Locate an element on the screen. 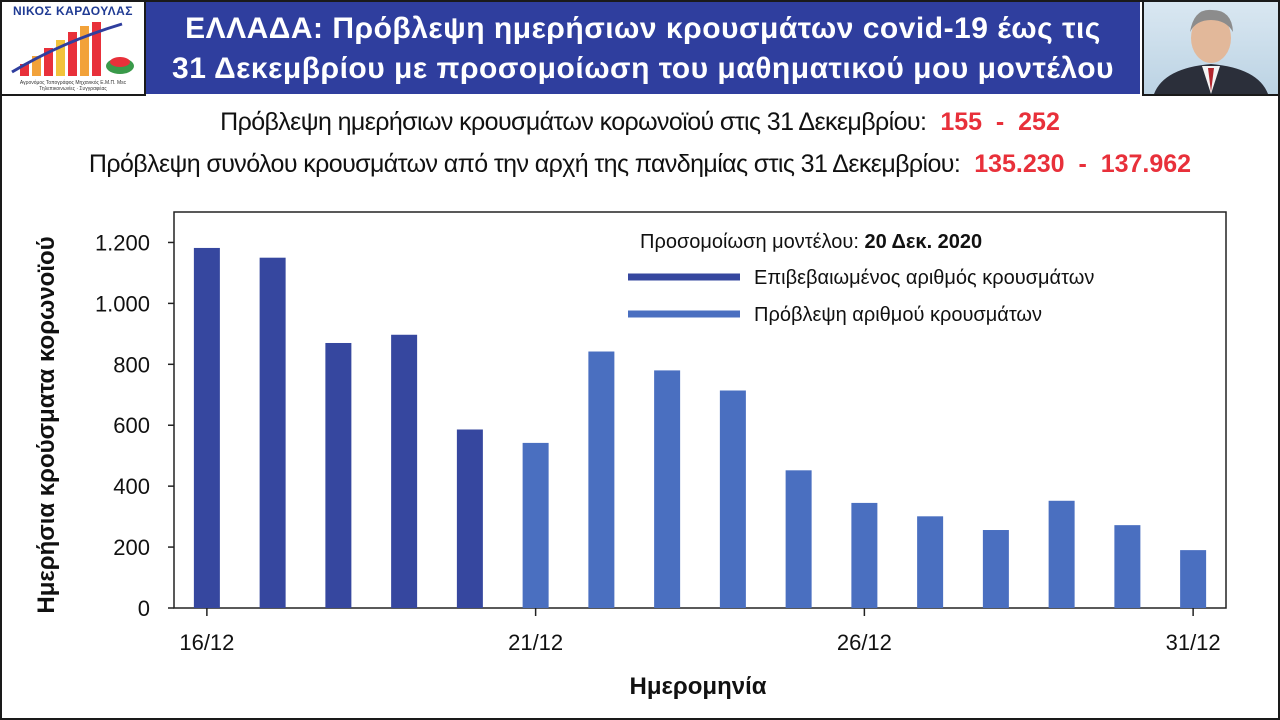  x-tick-label: 26/12 is located at coordinates (864, 642).